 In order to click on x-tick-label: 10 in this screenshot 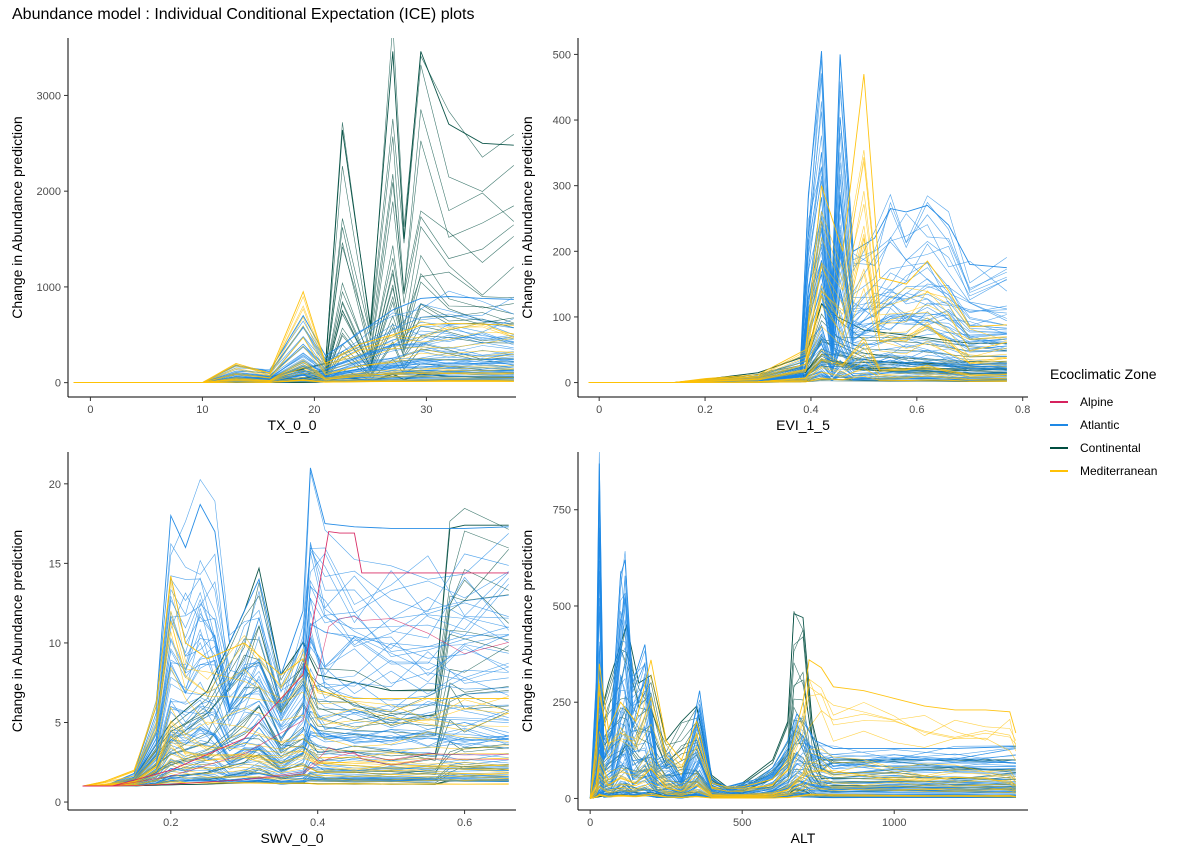, I will do `click(202, 410)`.